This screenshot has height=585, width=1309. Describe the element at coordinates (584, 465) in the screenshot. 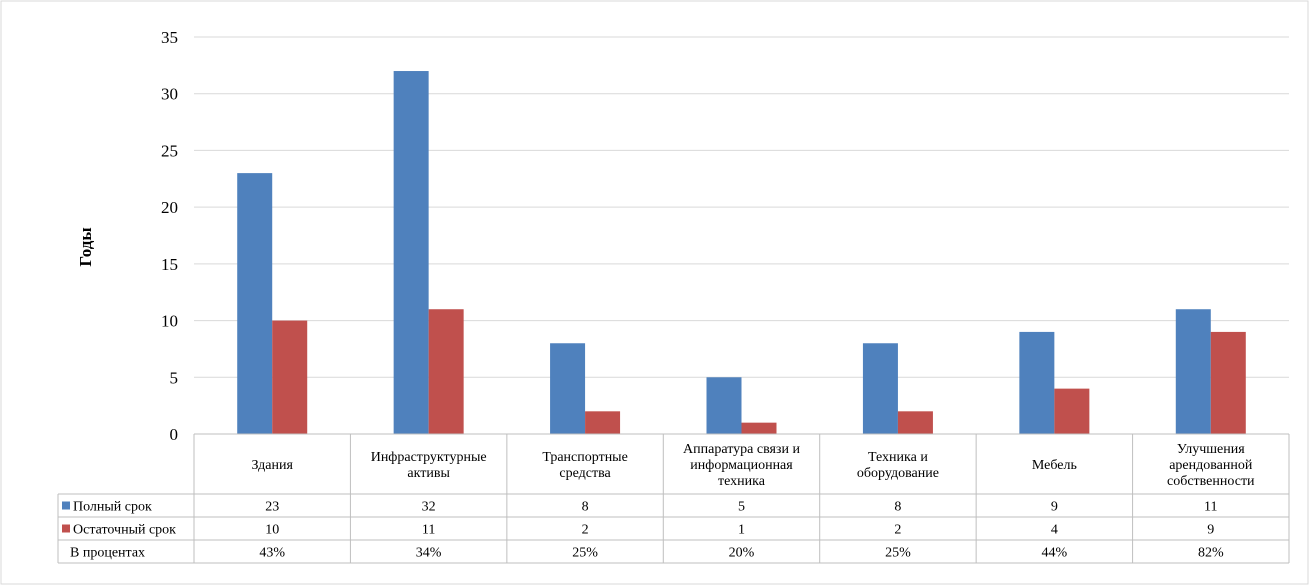

I see `category-label: Транспортные средства` at that location.